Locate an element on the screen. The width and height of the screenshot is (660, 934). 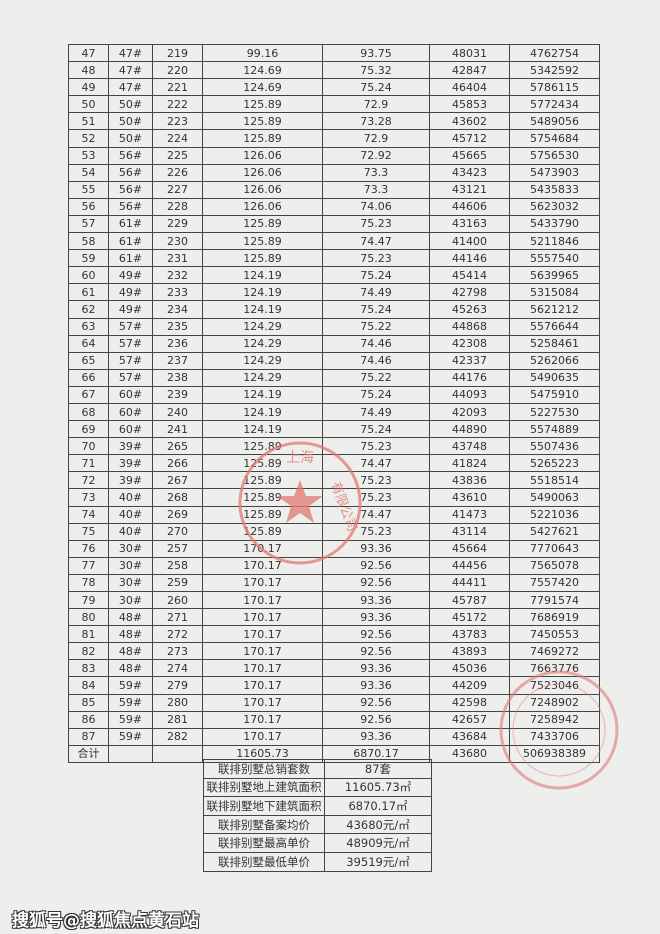
row-index-cell: 47 is located at coordinates (88, 53).